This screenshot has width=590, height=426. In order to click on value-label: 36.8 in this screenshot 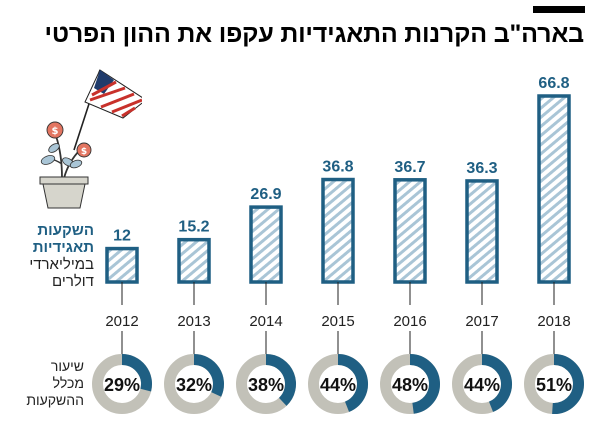, I will do `click(337, 167)`.